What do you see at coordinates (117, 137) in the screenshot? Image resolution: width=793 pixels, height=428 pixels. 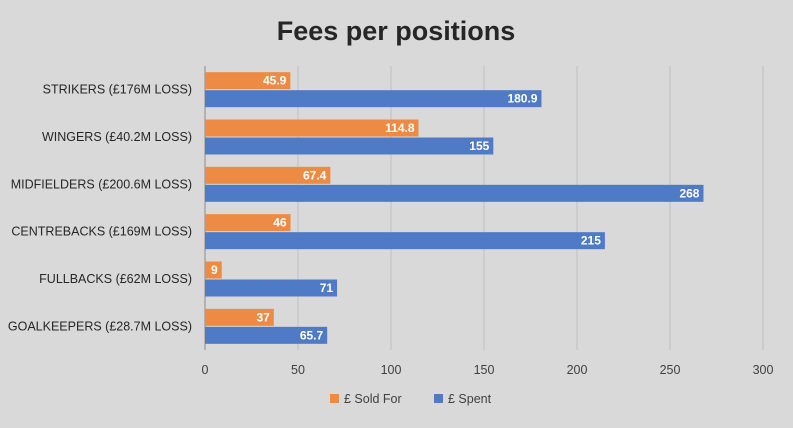 I see `category-label: WINGERS (£40.2M LOSS)` at bounding box center [117, 137].